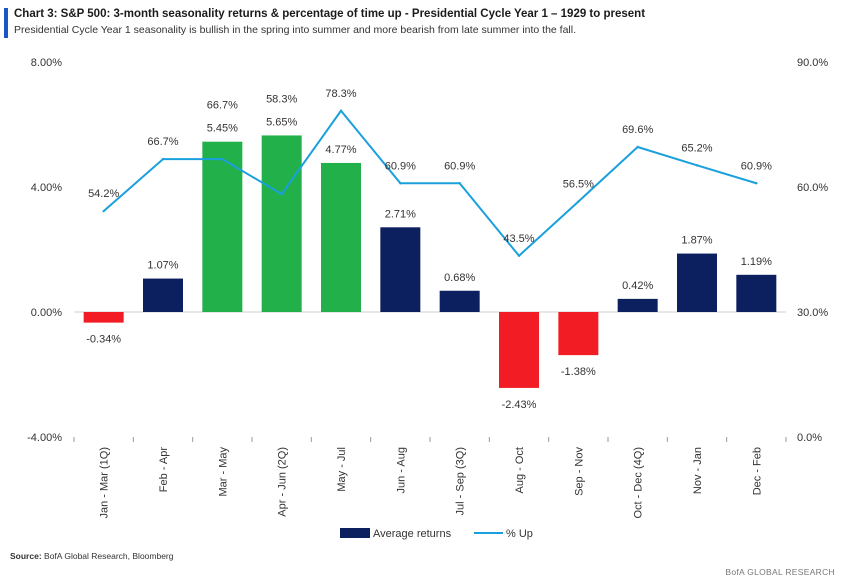 Image resolution: width=845 pixels, height=581 pixels. I want to click on x-category-label: Jul - Sep (3Q), so click(461, 481).